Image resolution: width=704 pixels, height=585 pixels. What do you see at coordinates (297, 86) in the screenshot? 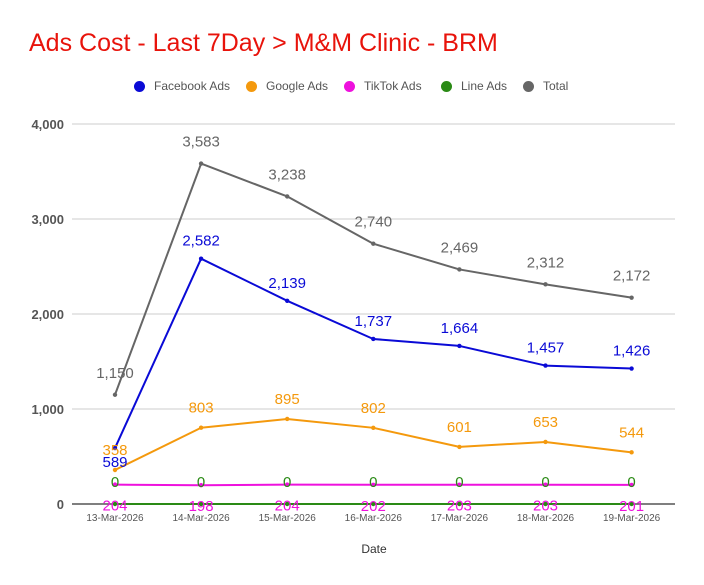
I see `legend-label-google-ads: Google Ads` at bounding box center [297, 86].